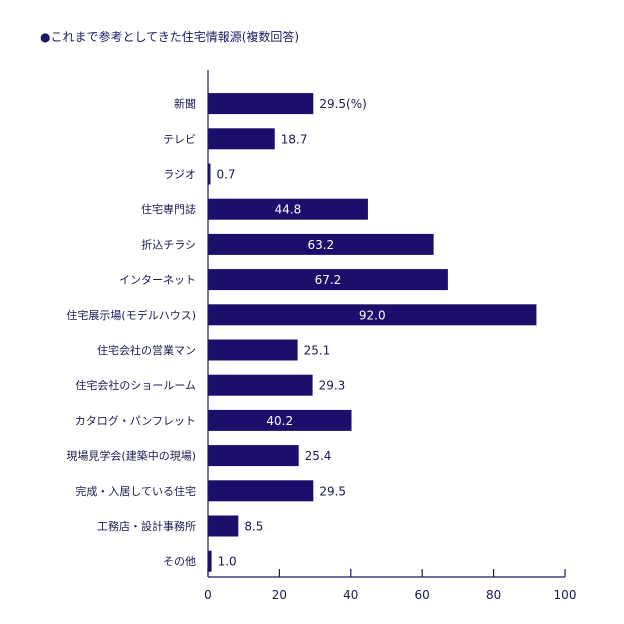 The height and width of the screenshot is (624, 624). What do you see at coordinates (279, 595) in the screenshot?
I see `x-tick-label: 20` at bounding box center [279, 595].